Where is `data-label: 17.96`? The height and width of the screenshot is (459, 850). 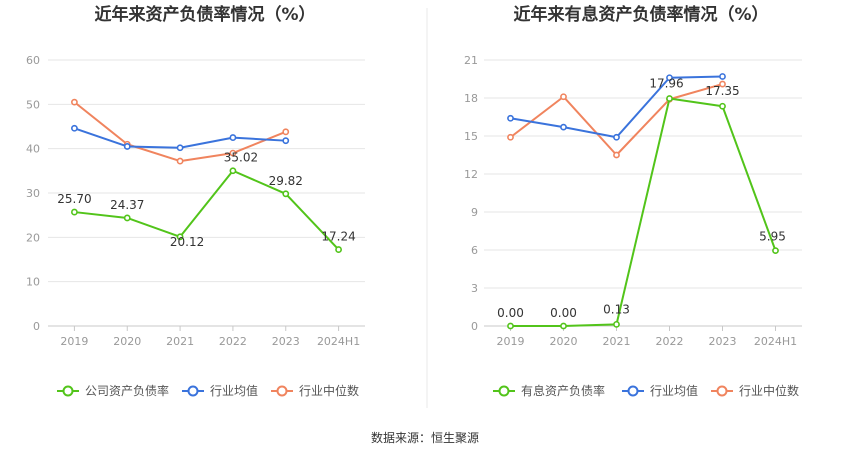 data-label: 17.96 is located at coordinates (666, 84).